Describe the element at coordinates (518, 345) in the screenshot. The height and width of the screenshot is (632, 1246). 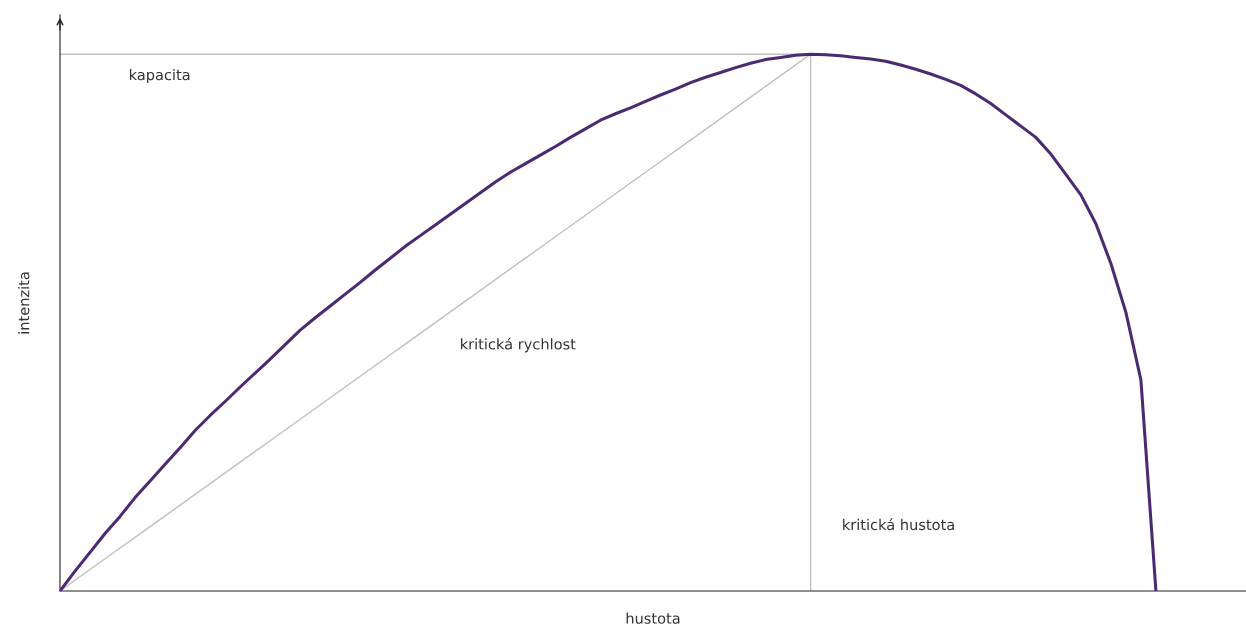
I see `annotation: kritická rychlost` at that location.